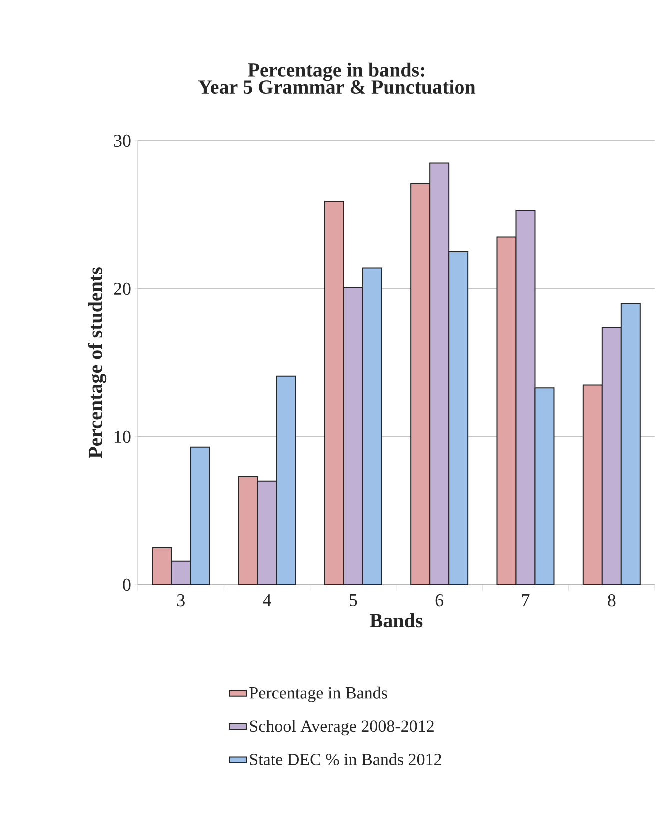 The image size is (661, 827). Describe the element at coordinates (336, 72) in the screenshot. I see `chart-title: Percentage in bands:` at that location.